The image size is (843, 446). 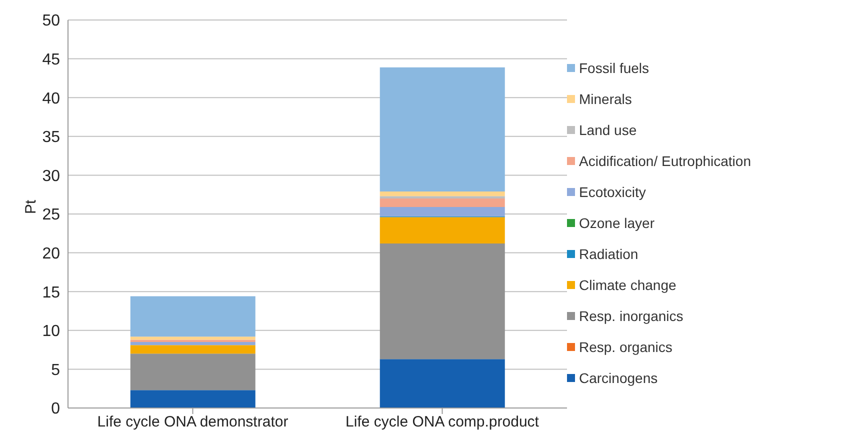 I want to click on legend-label: Ecotoxicity, so click(x=612, y=192).